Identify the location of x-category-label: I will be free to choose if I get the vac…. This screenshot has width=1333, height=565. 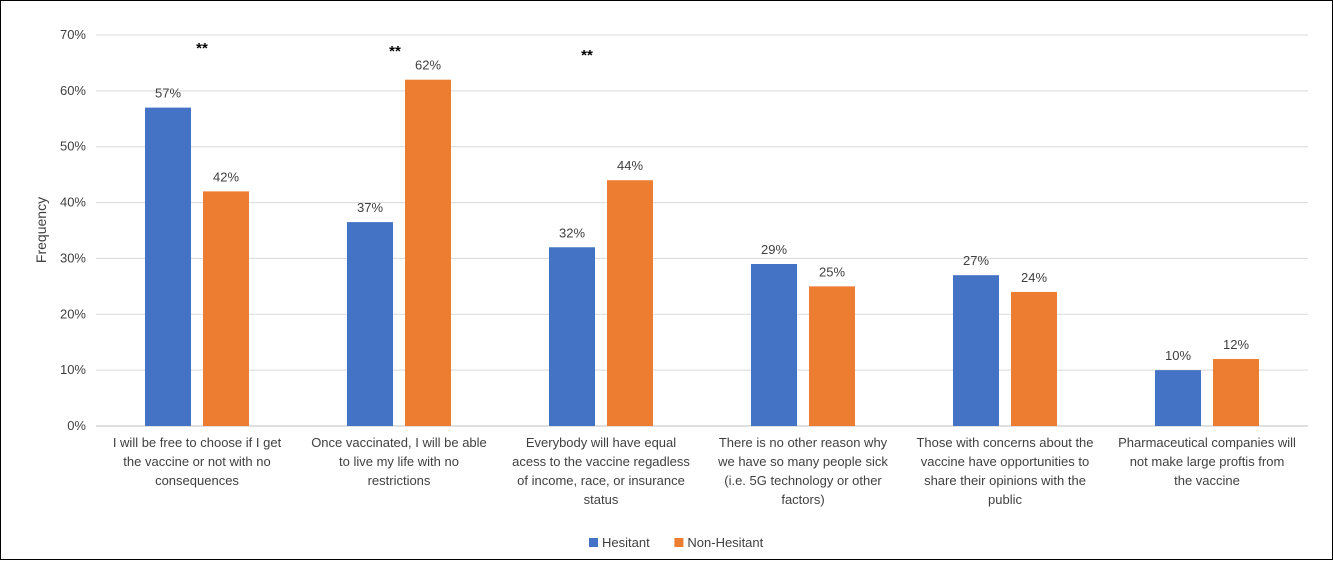
(197, 461).